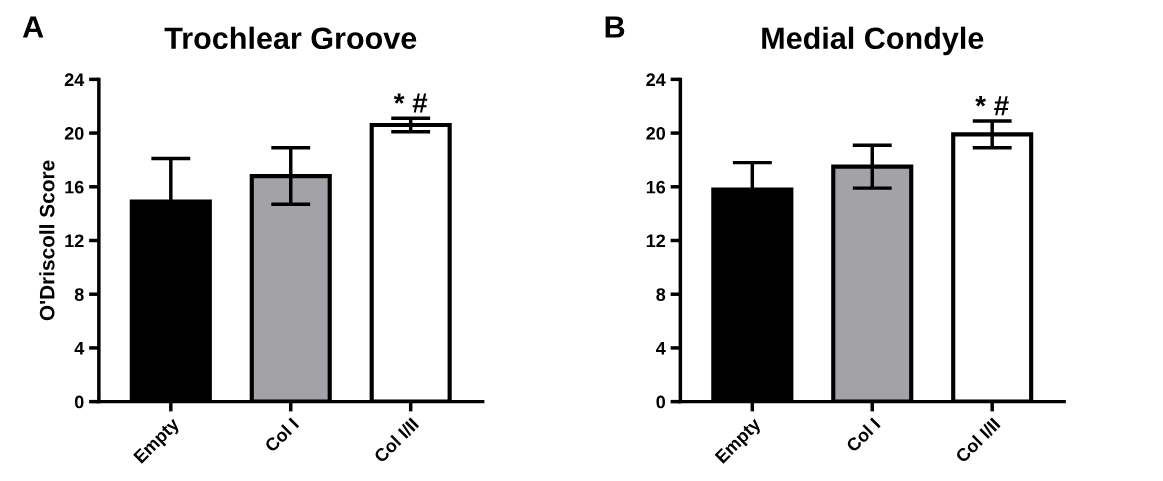 This screenshot has width=1163, height=481. Describe the element at coordinates (615, 27) in the screenshot. I see `text: B` at that location.